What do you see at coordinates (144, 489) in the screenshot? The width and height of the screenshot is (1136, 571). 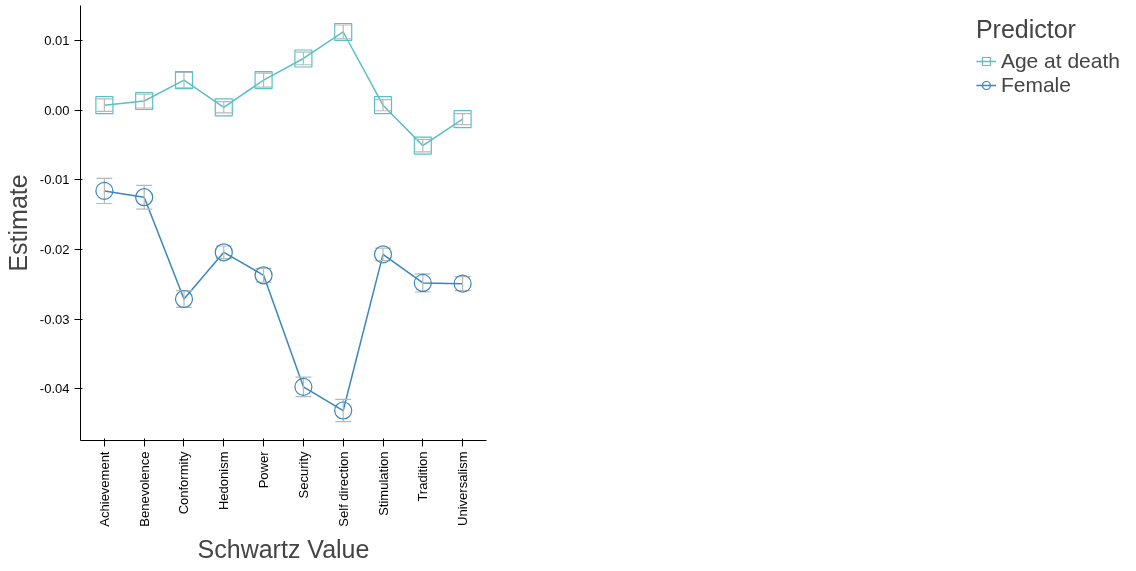 I see `x-tick-label: Benevolence` at bounding box center [144, 489].